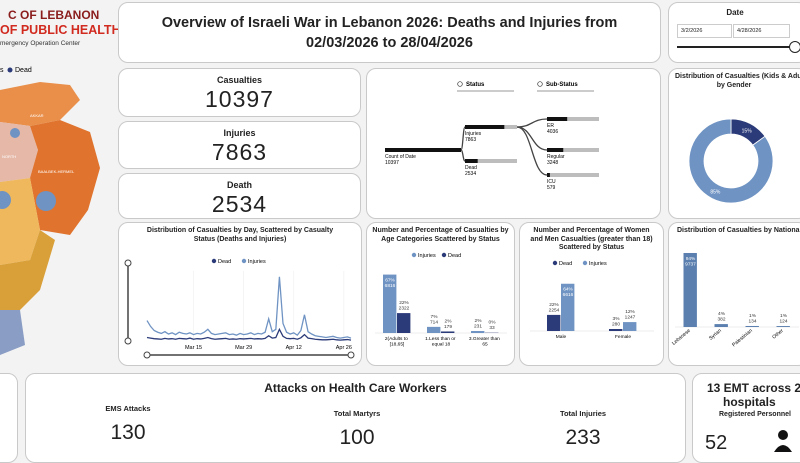  What do you see at coordinates (737, 47) in the screenshot?
I see `slider-track` at bounding box center [737, 47].